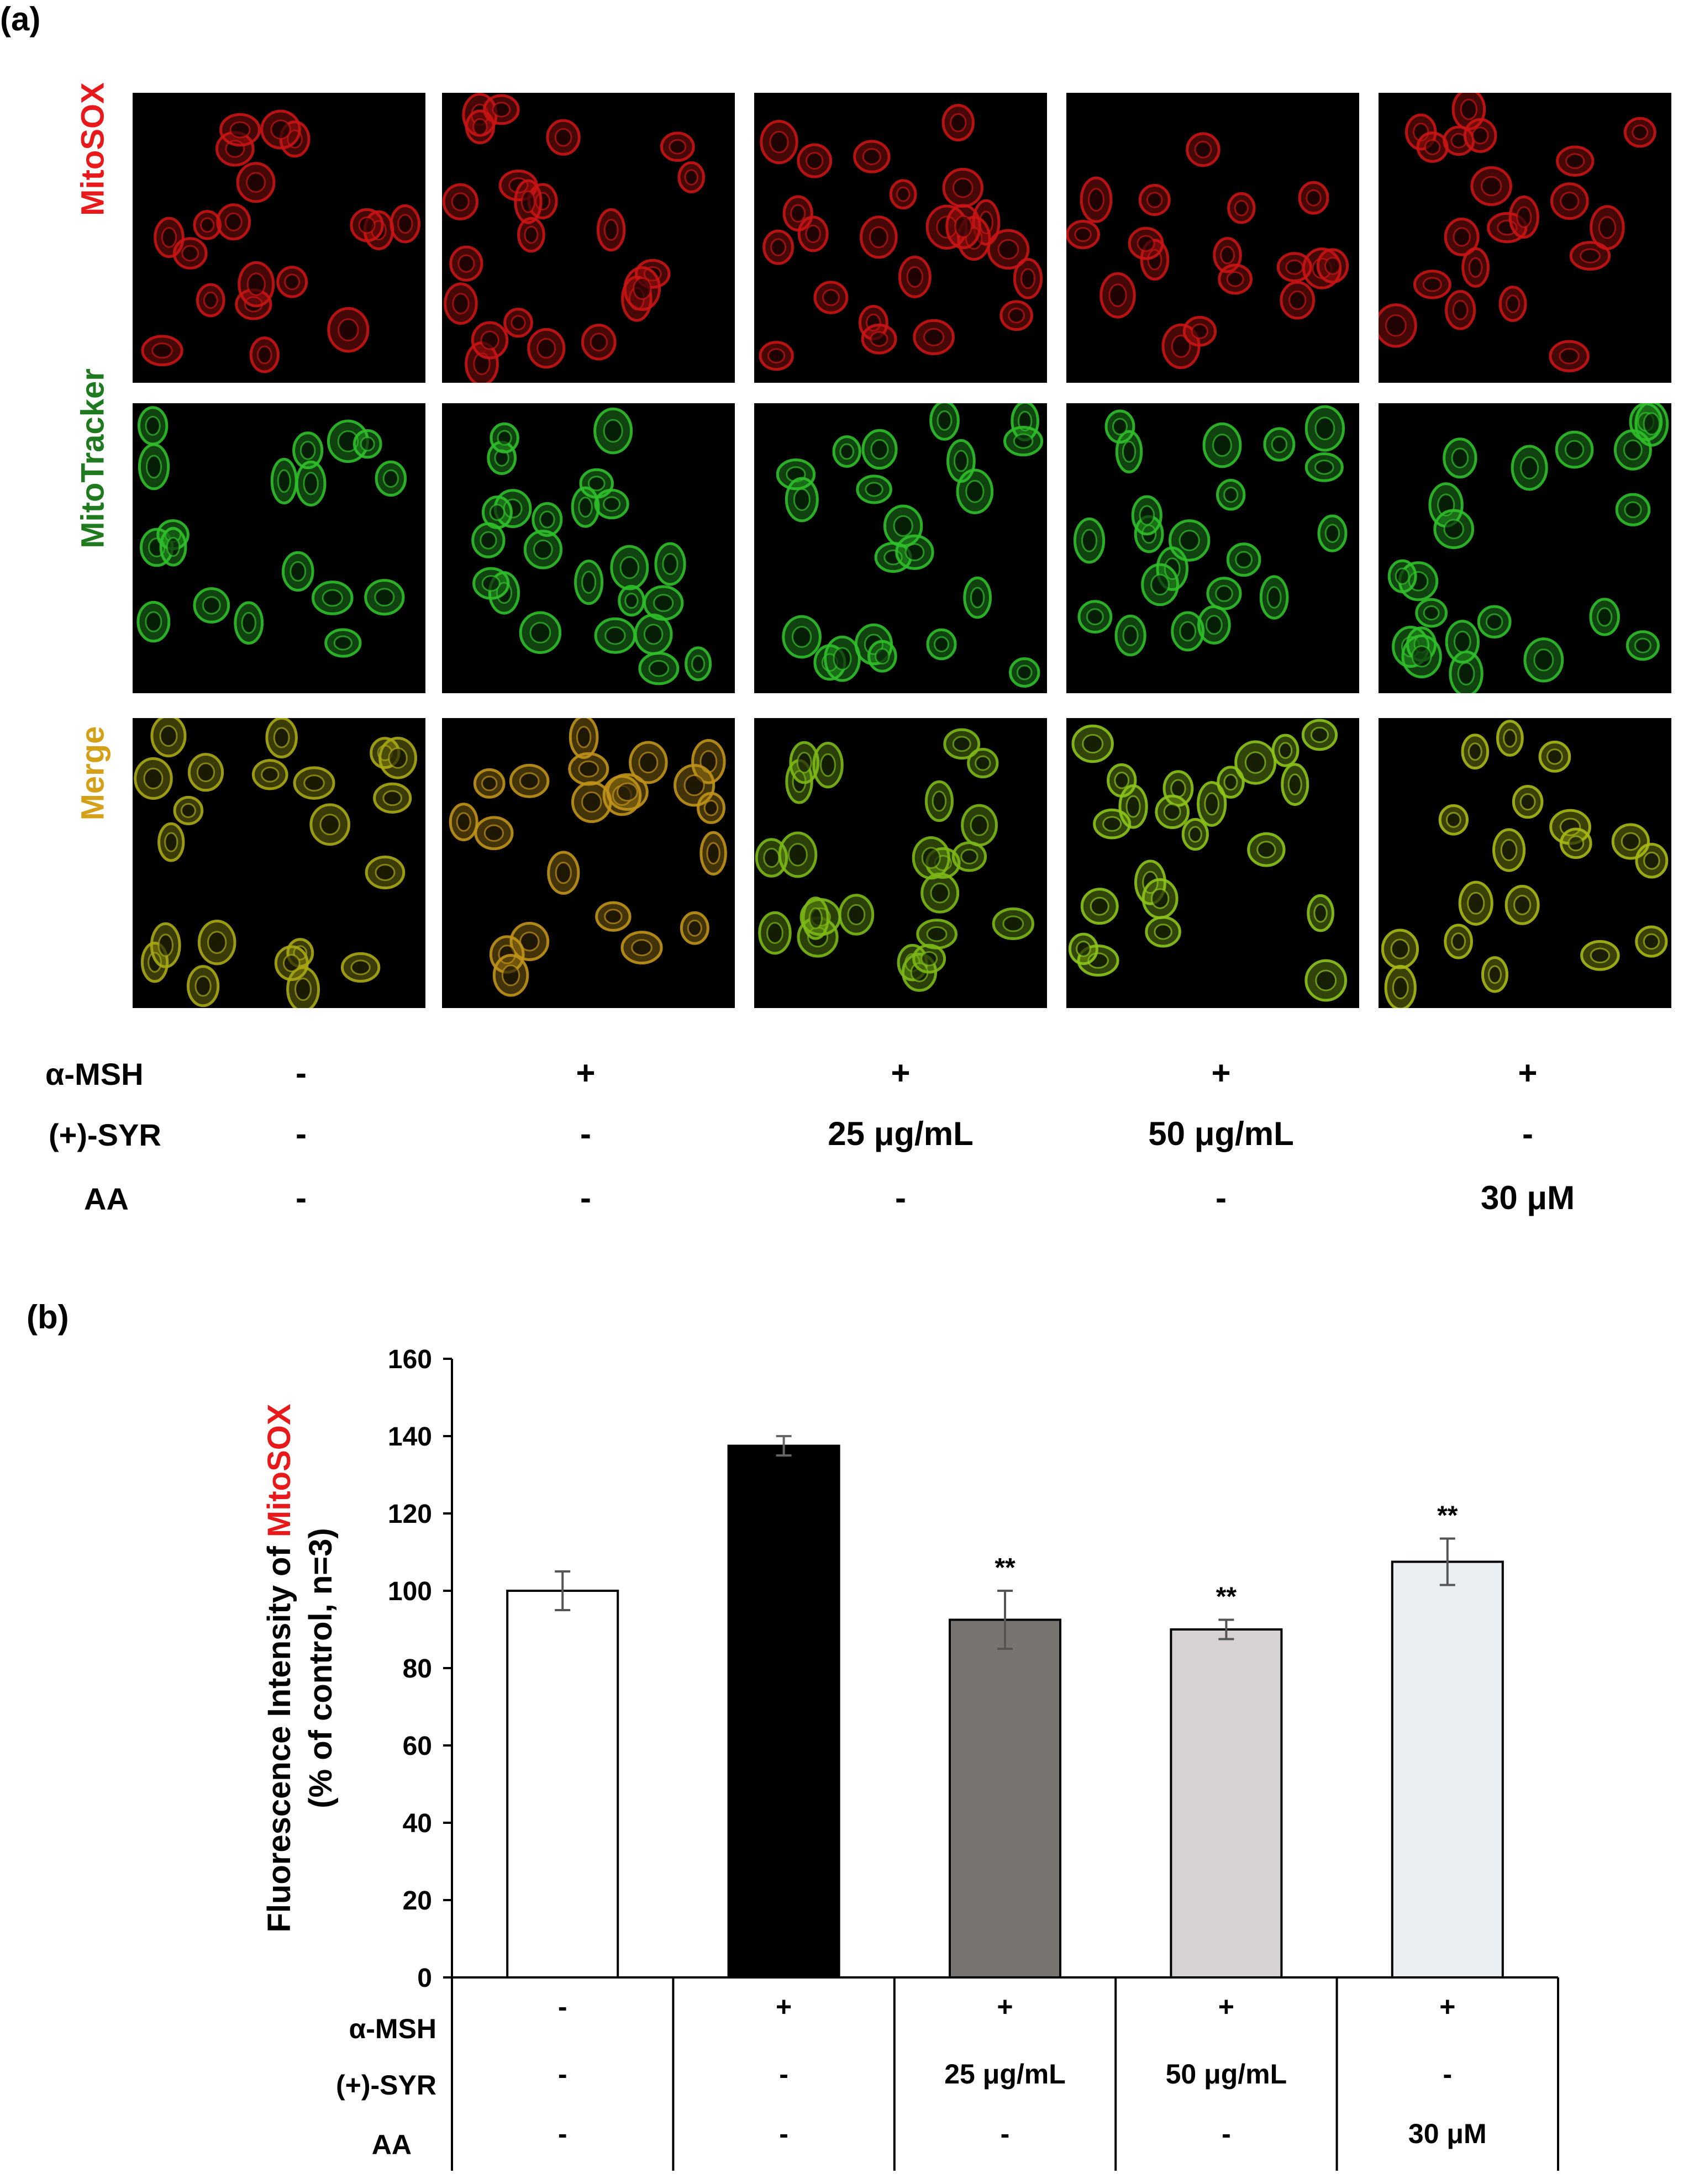 The height and width of the screenshot is (2184, 1694). I want to click on treatment-value-amsh-3: +, so click(901, 1073).